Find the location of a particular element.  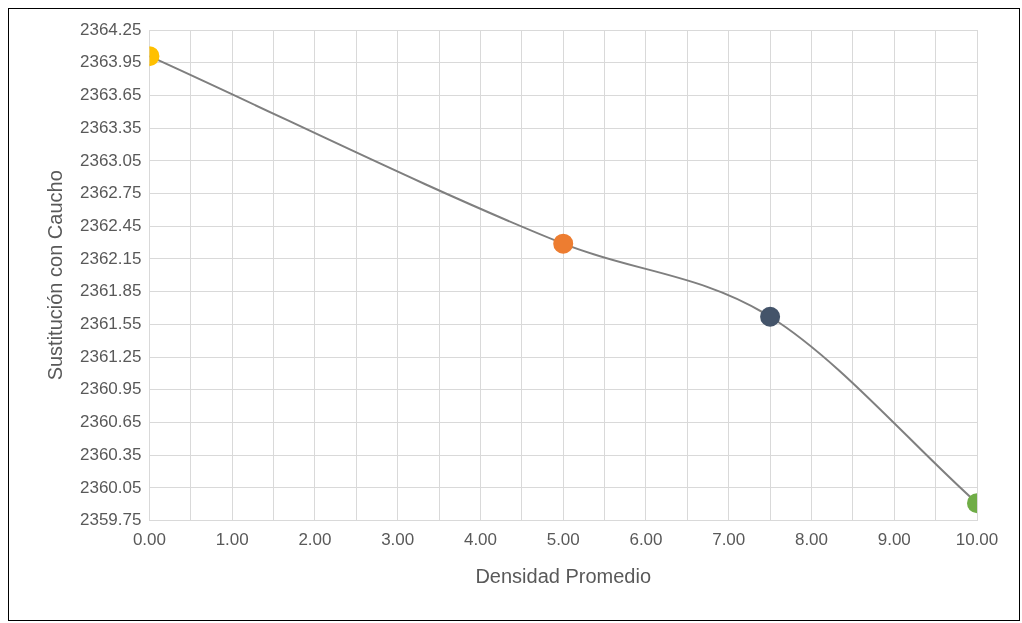

y-tick-label: 2360.95 is located at coordinates (111, 389).